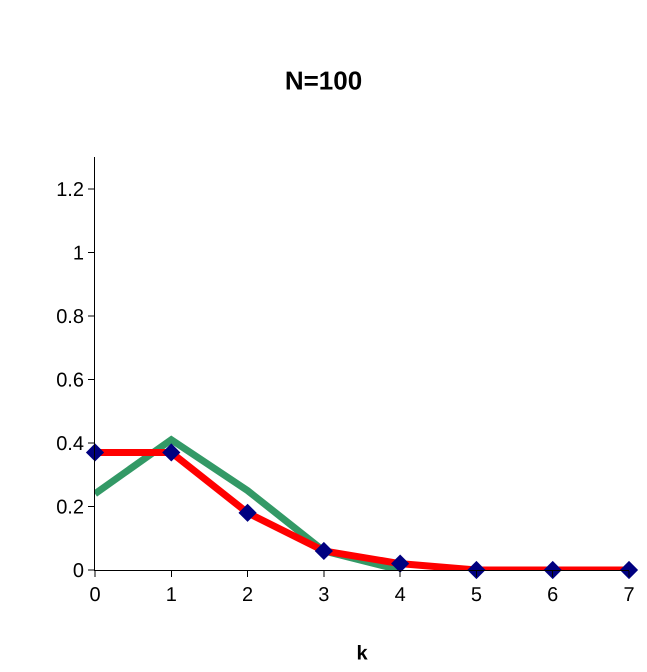 Image resolution: width=647 pixels, height=672 pixels. I want to click on chart-title: N=100, so click(323, 81).